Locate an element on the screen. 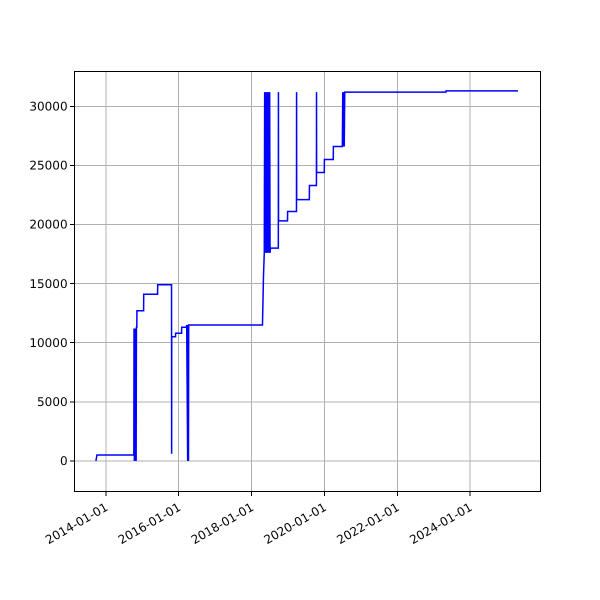  y-tick-label: 25000 is located at coordinates (48, 165).